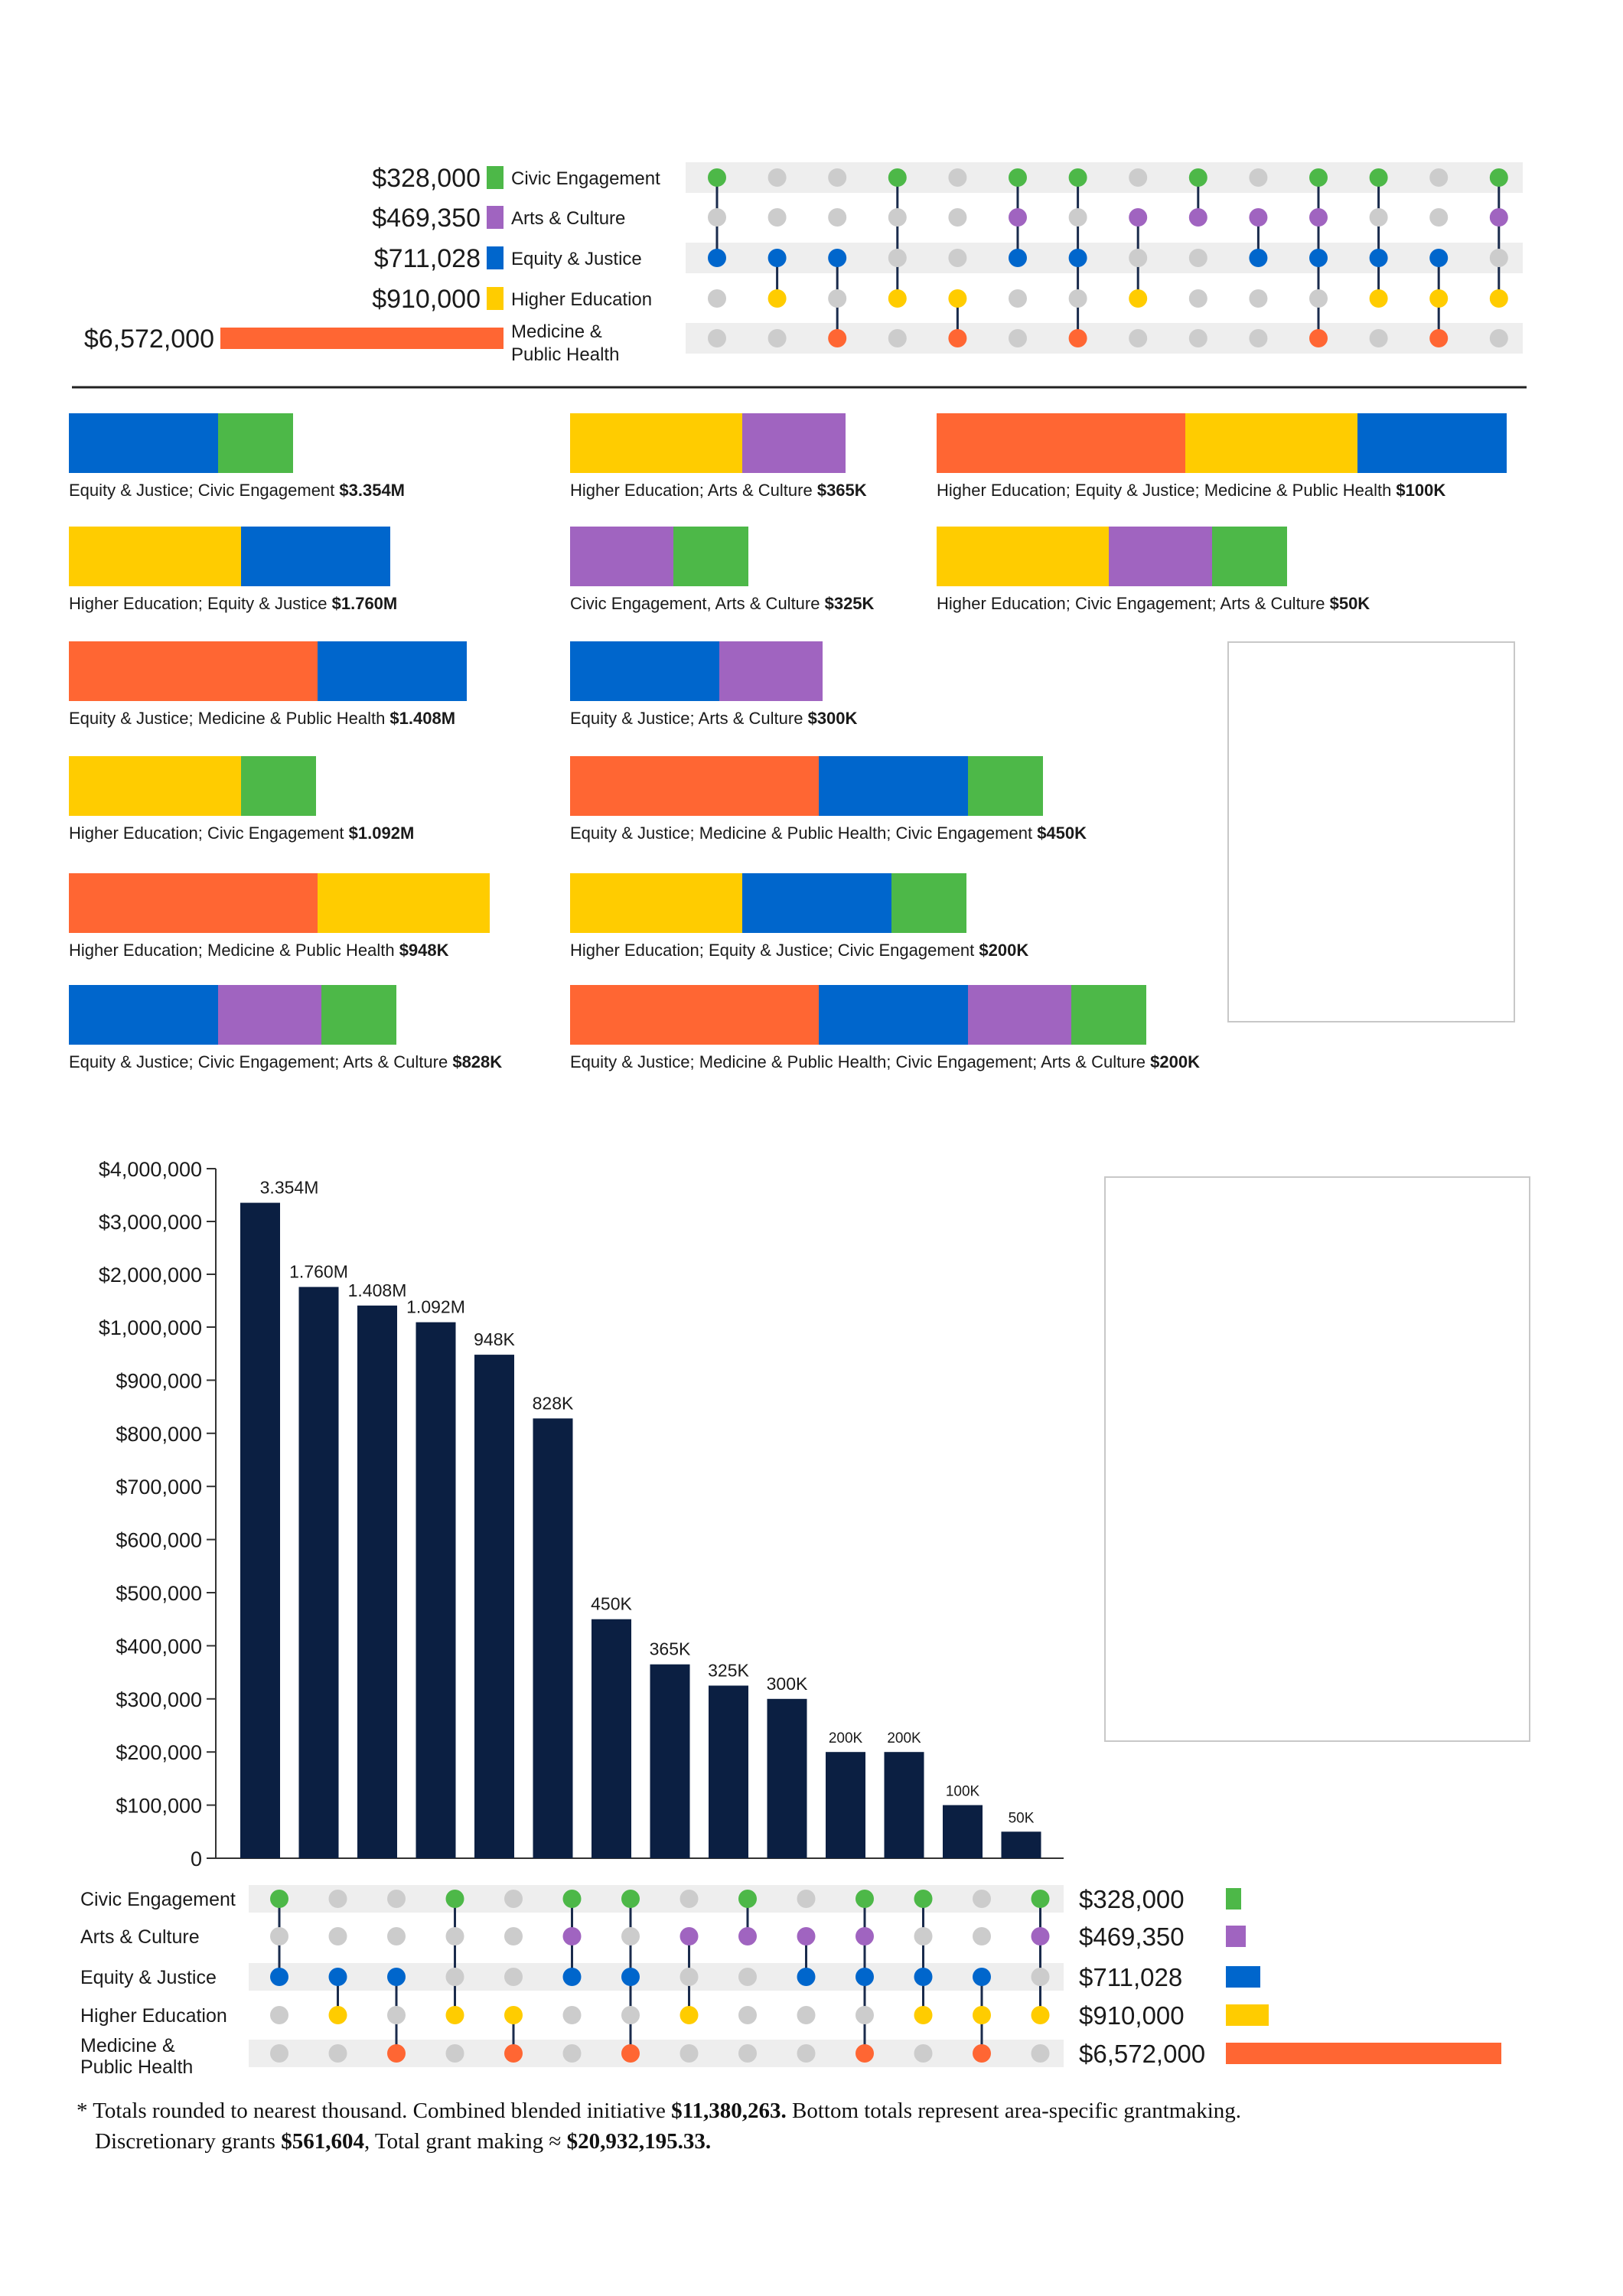 The image size is (1623, 2296). What do you see at coordinates (729, 2111) in the screenshot?
I see `footnote-combined-total: $11,380,263.` at bounding box center [729, 2111].